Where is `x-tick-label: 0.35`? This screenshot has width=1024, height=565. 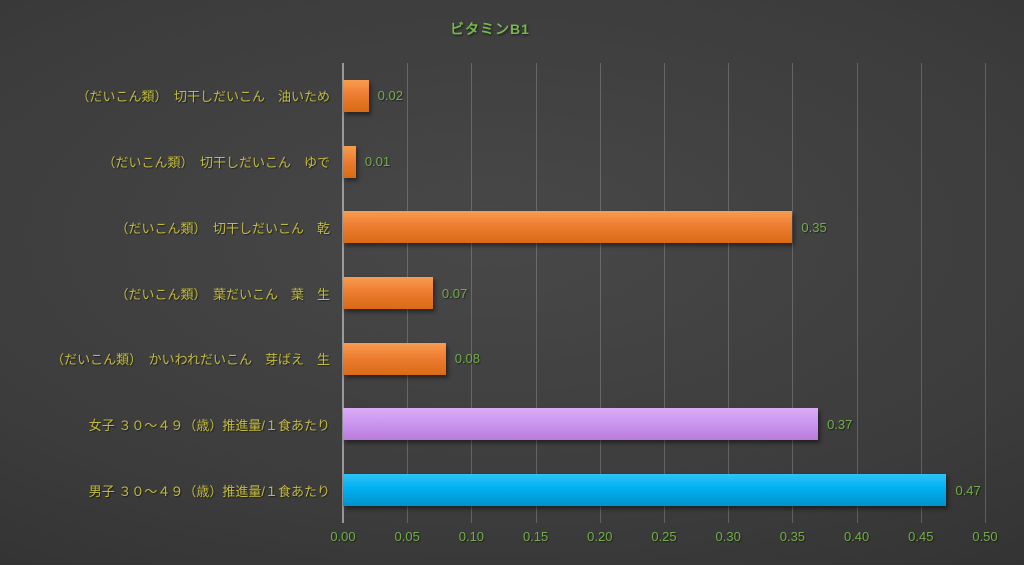 x-tick-label: 0.35 is located at coordinates (792, 536).